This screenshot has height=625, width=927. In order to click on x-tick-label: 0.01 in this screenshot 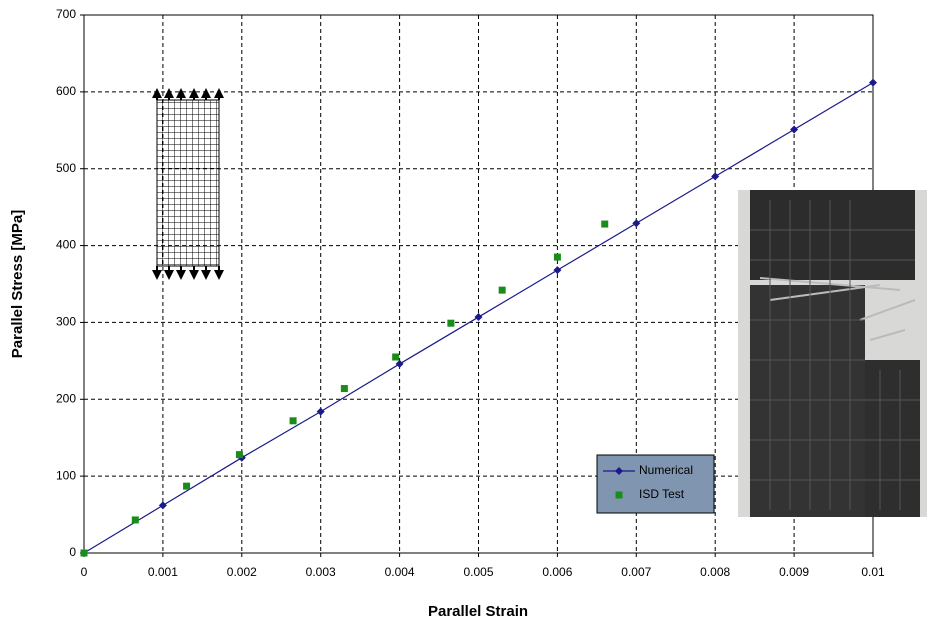, I will do `click(873, 572)`.